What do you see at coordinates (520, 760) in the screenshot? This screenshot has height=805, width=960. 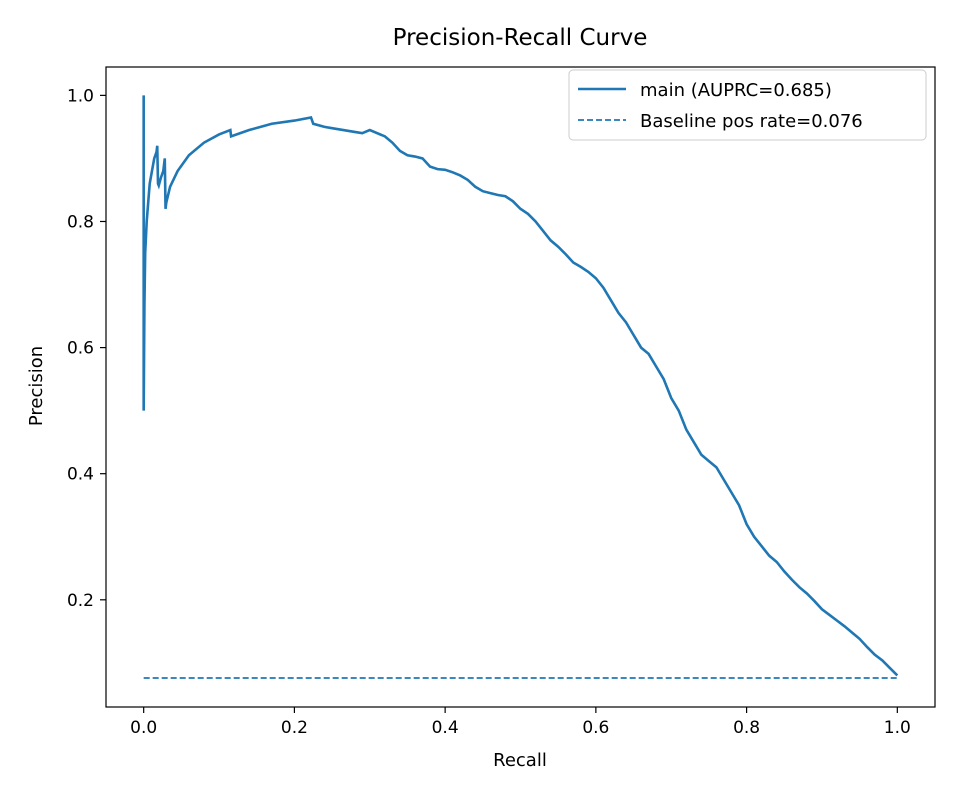 I see `x-axis-label: Recall` at bounding box center [520, 760].